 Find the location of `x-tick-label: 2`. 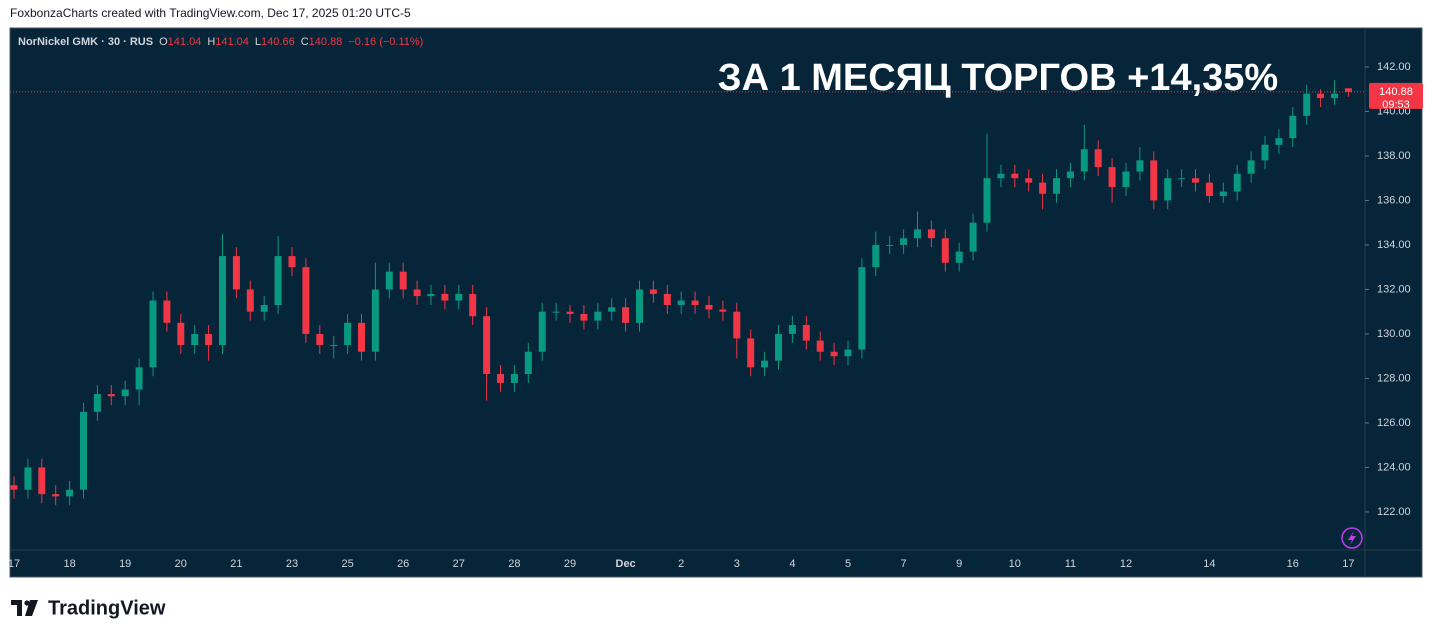

x-tick-label: 2 is located at coordinates (681, 564).